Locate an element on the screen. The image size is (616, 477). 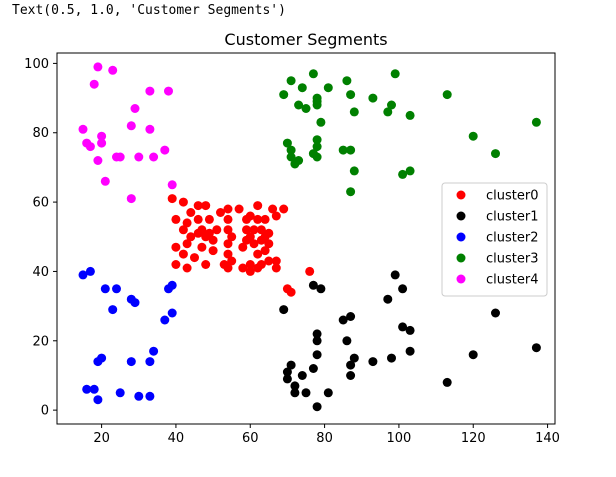
legend-marker-cluster3 is located at coordinates (461, 258).